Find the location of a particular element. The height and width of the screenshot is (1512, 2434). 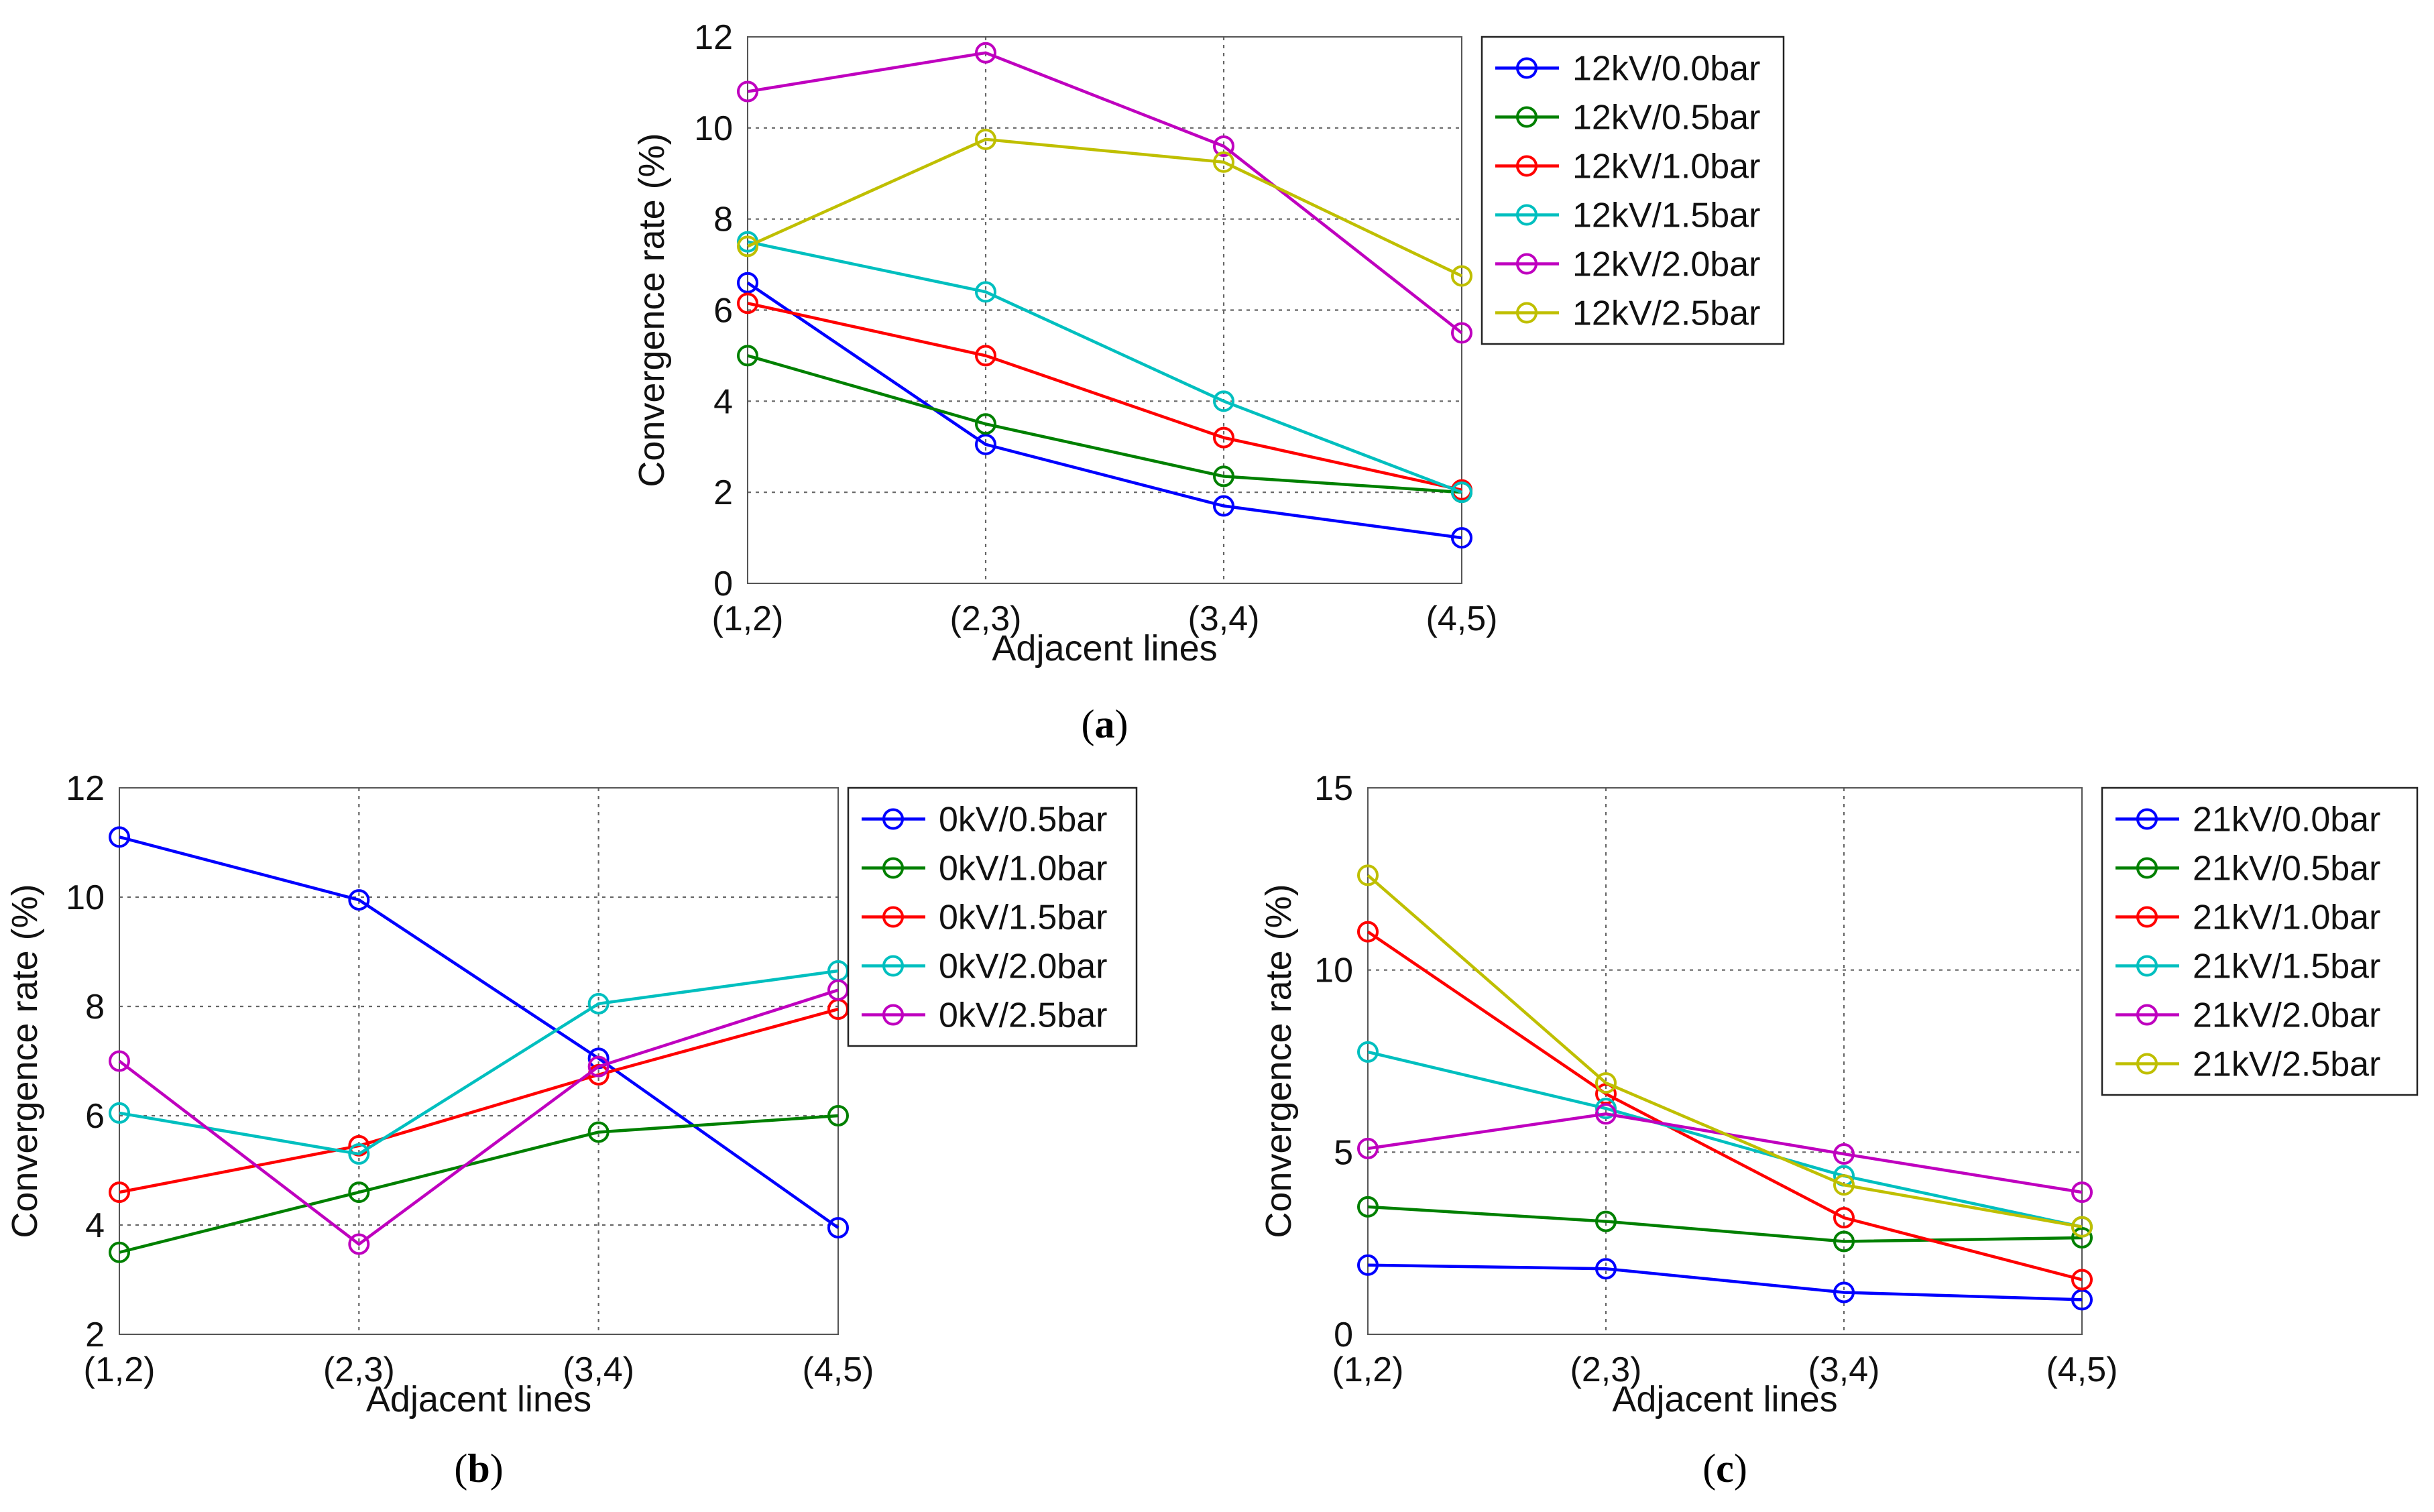

legend-label: 0kV/1.0bar is located at coordinates (1023, 869).